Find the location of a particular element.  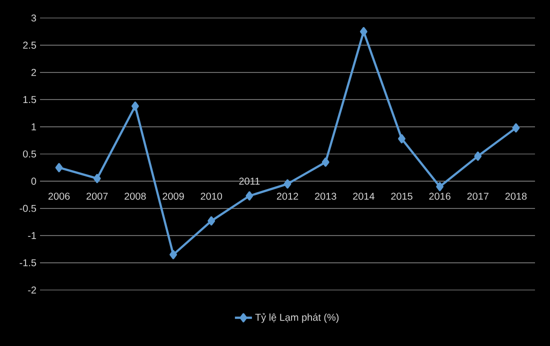

x-tick-label: 2010 is located at coordinates (211, 196).